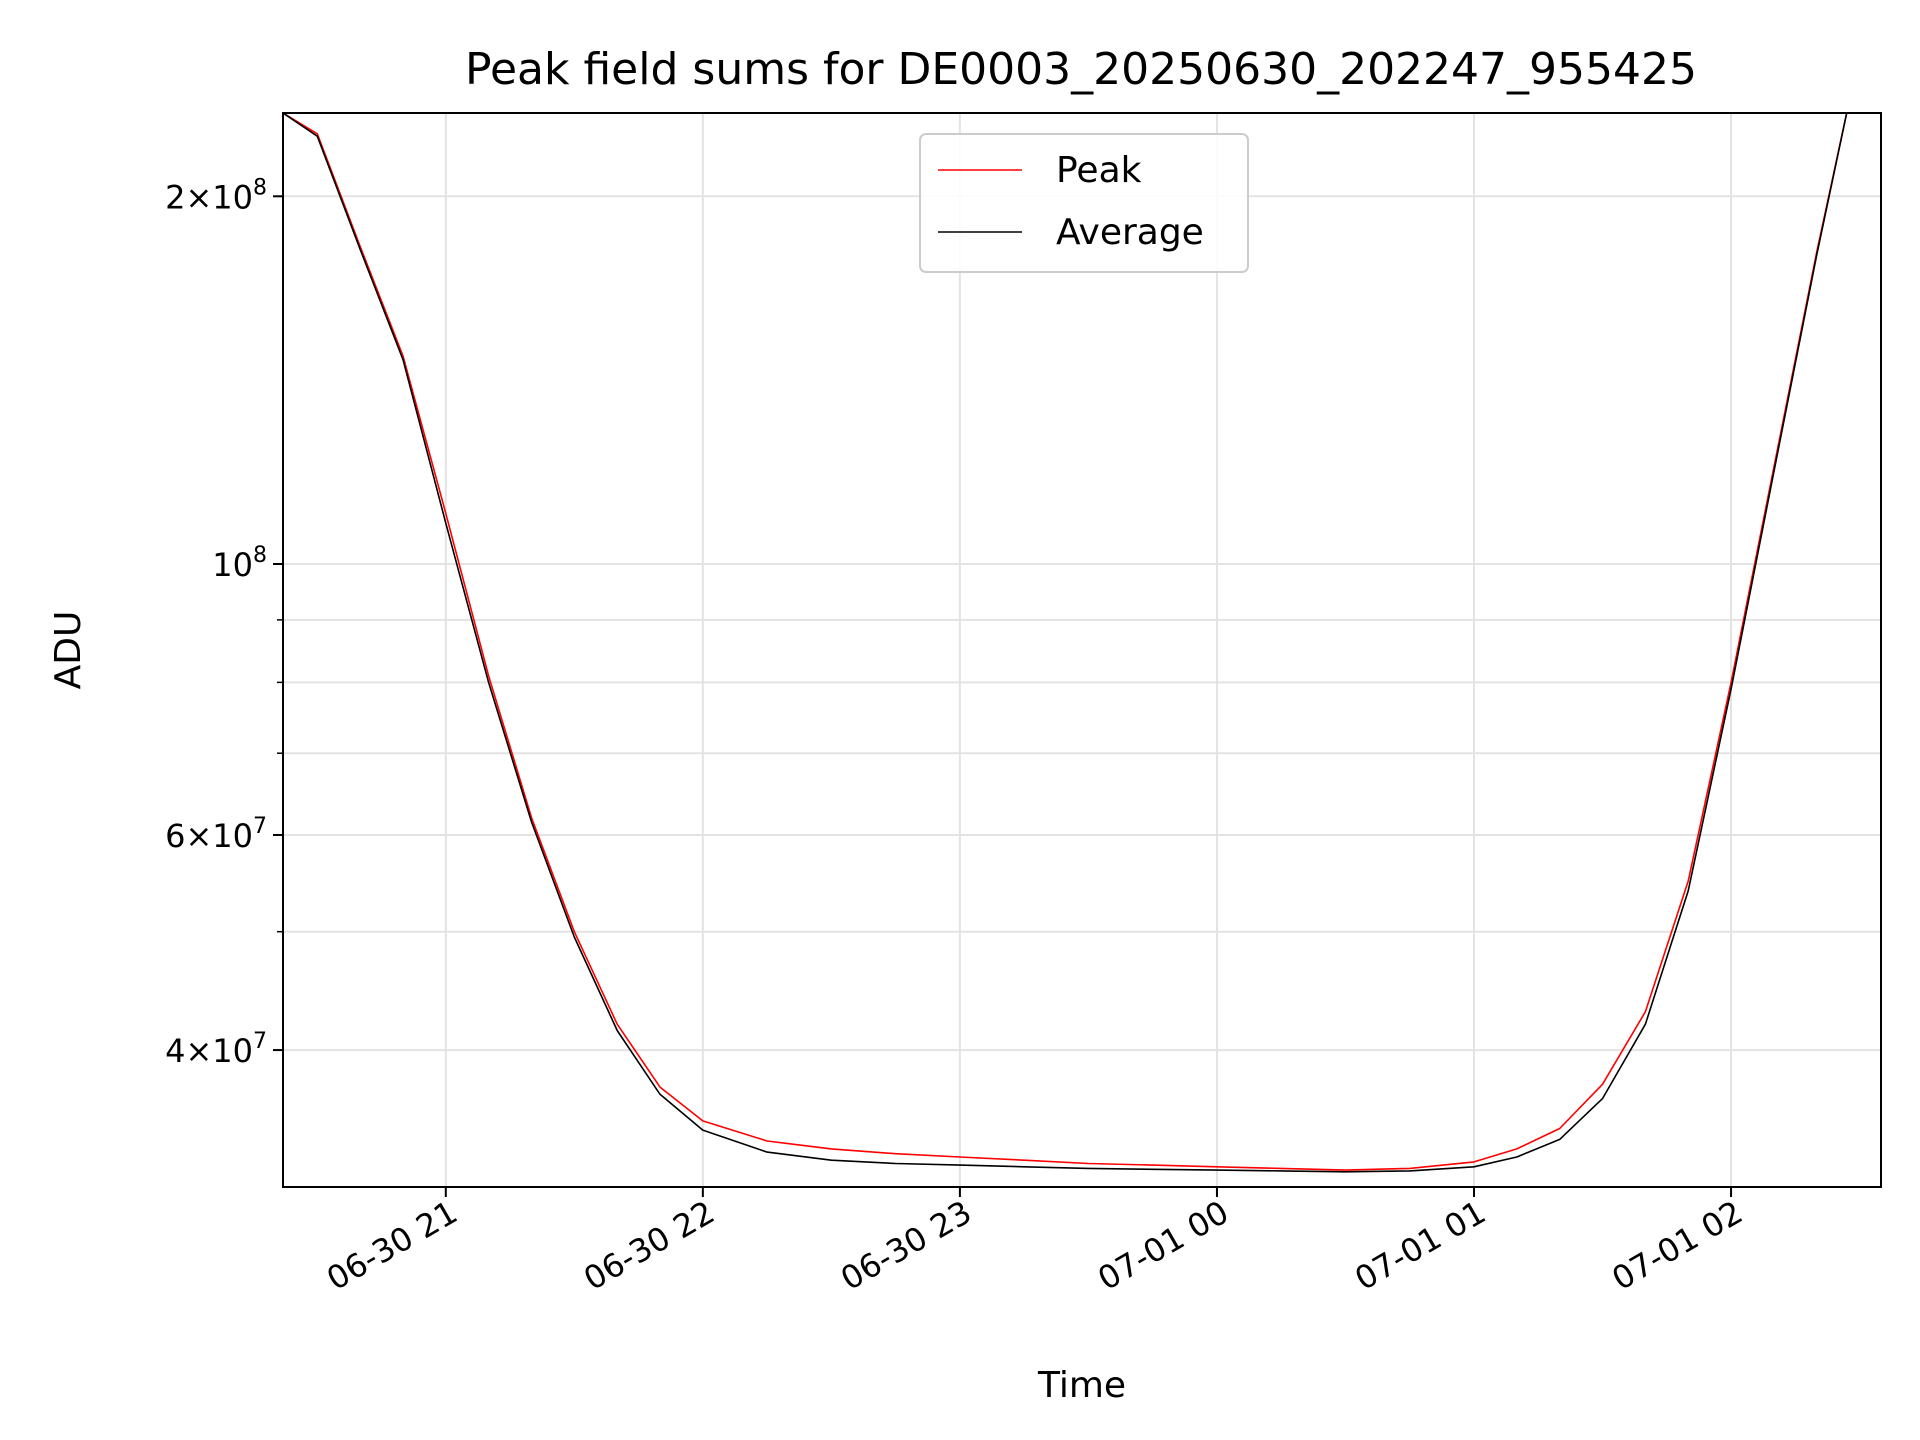  I want to click on y-axis-label: ADU, so click(68, 650).